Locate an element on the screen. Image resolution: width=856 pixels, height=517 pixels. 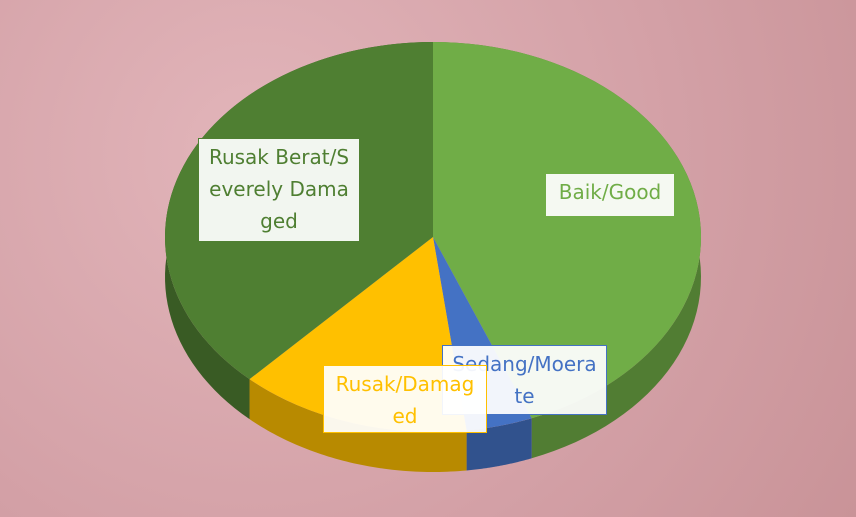
slice-label: Rusak Berat/Severely Damaged is located at coordinates (279, 190).